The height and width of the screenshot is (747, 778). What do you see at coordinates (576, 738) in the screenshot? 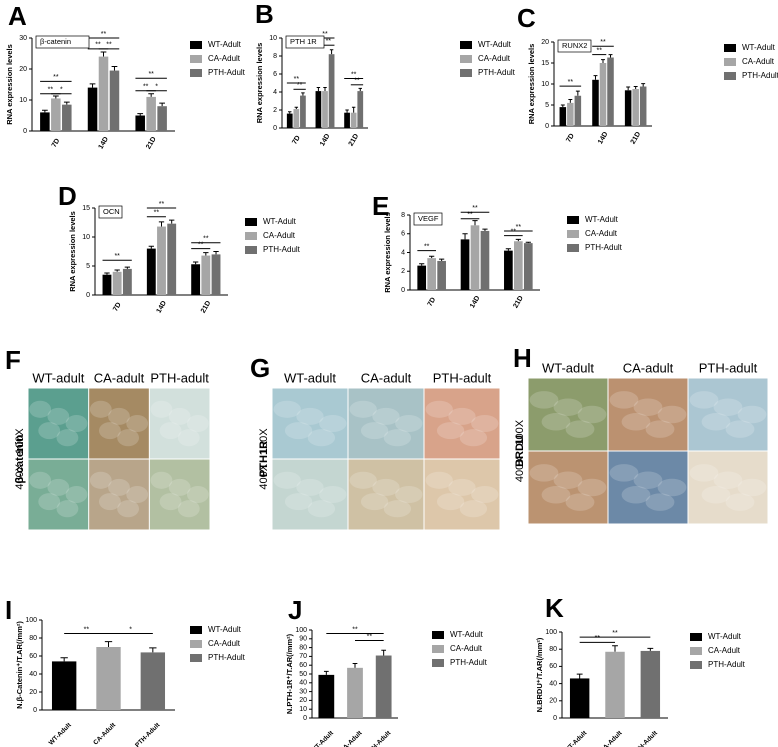
I see `x-tick-label: WT-Adult` at bounding box center [576, 738].